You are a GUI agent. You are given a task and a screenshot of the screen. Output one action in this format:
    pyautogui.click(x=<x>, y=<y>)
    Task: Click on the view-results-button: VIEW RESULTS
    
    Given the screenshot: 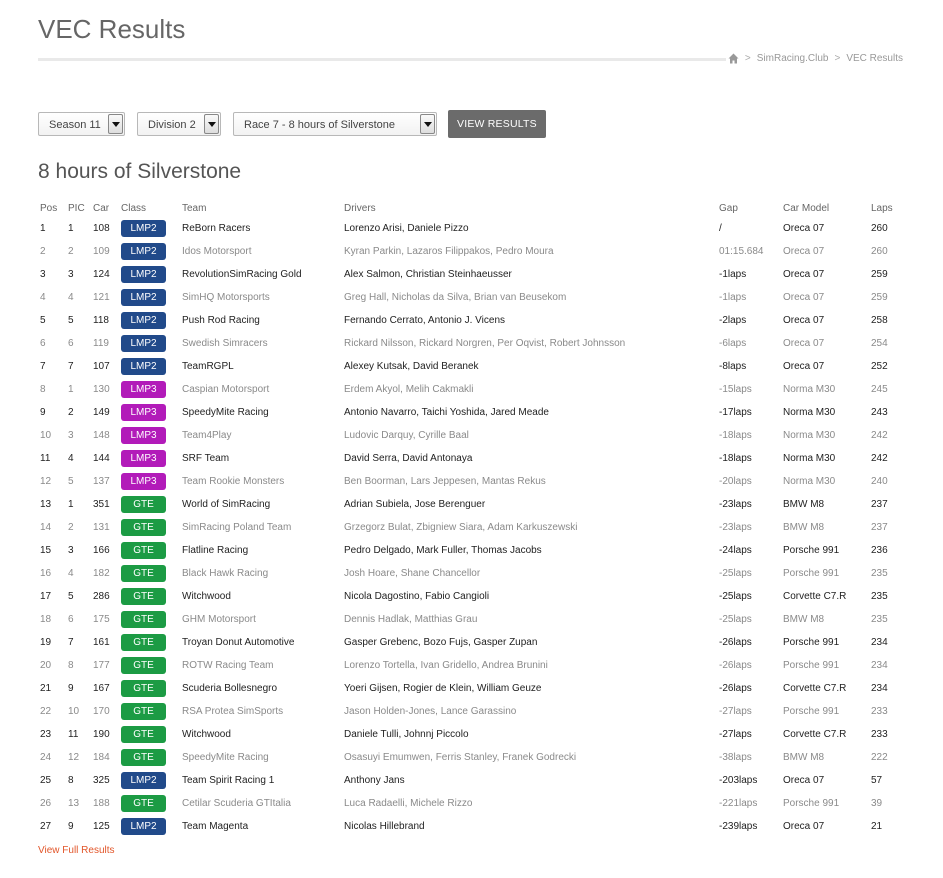 What is the action you would take?
    pyautogui.click(x=497, y=124)
    